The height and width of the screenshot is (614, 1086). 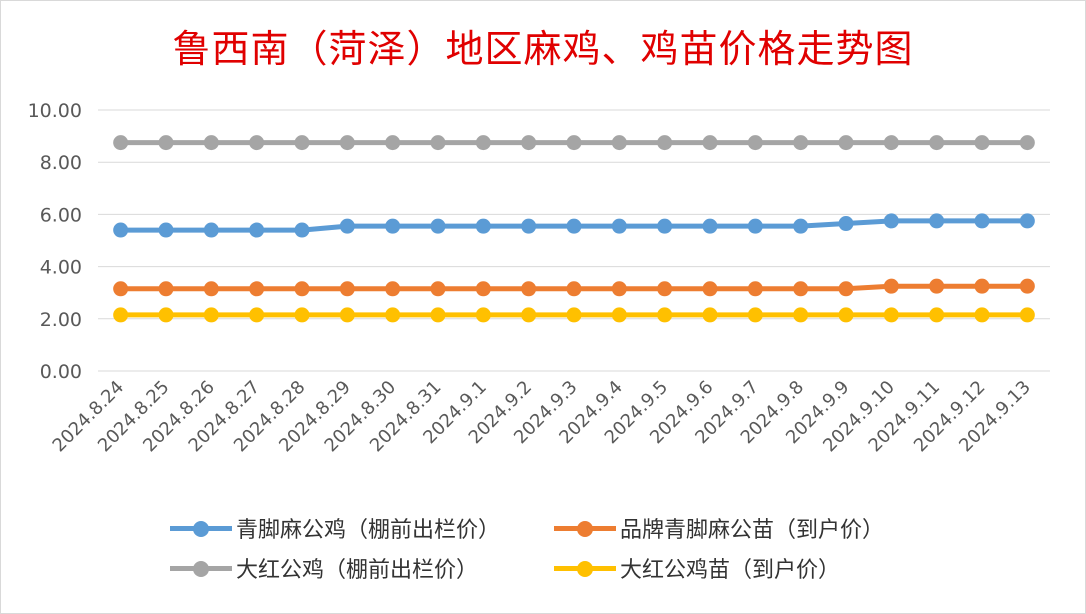 What do you see at coordinates (61, 215) in the screenshot?
I see `y-tick-label: 6.00` at bounding box center [61, 215].